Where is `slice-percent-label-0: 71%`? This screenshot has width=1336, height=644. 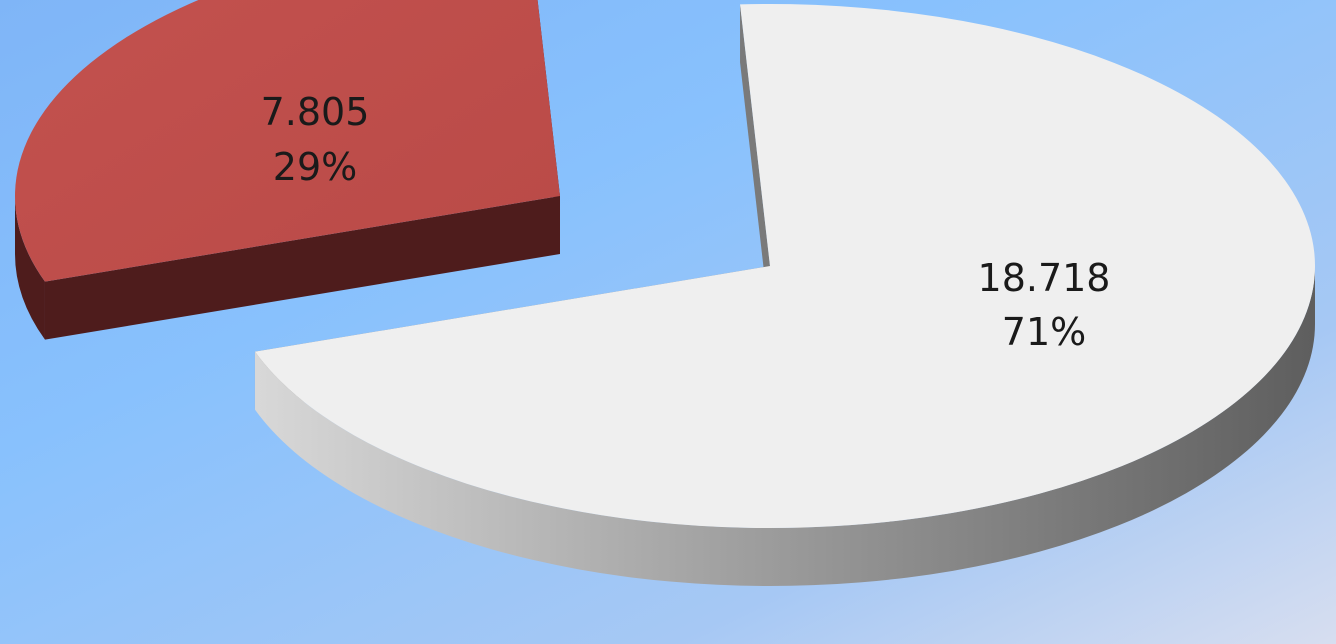 slice-percent-label-0: 71% is located at coordinates (1044, 332).